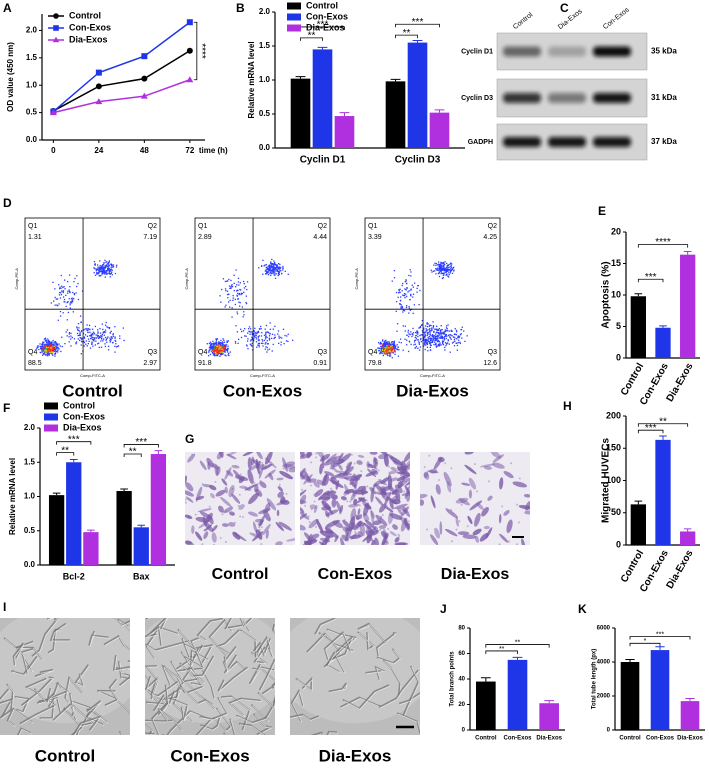 The height and width of the screenshot is (770, 709). Describe the element at coordinates (32, 352) in the screenshot. I see `quadrant-name: Q4` at that location.